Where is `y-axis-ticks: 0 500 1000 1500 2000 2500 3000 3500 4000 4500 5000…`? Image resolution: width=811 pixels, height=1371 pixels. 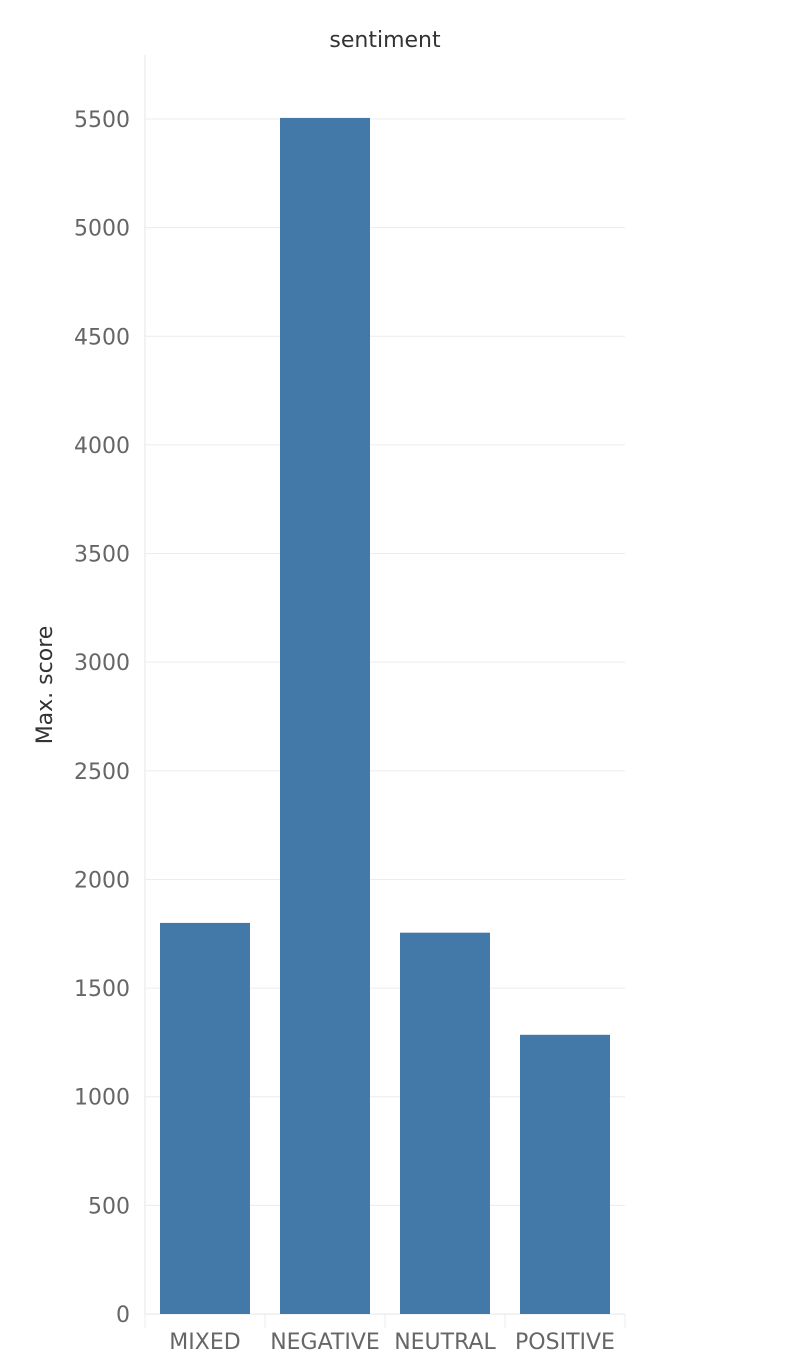
y-axis-ticks: 0 500 1000 1500 2000 2500 3000 3500 4000 4500 5000… is located at coordinates (102, 718).